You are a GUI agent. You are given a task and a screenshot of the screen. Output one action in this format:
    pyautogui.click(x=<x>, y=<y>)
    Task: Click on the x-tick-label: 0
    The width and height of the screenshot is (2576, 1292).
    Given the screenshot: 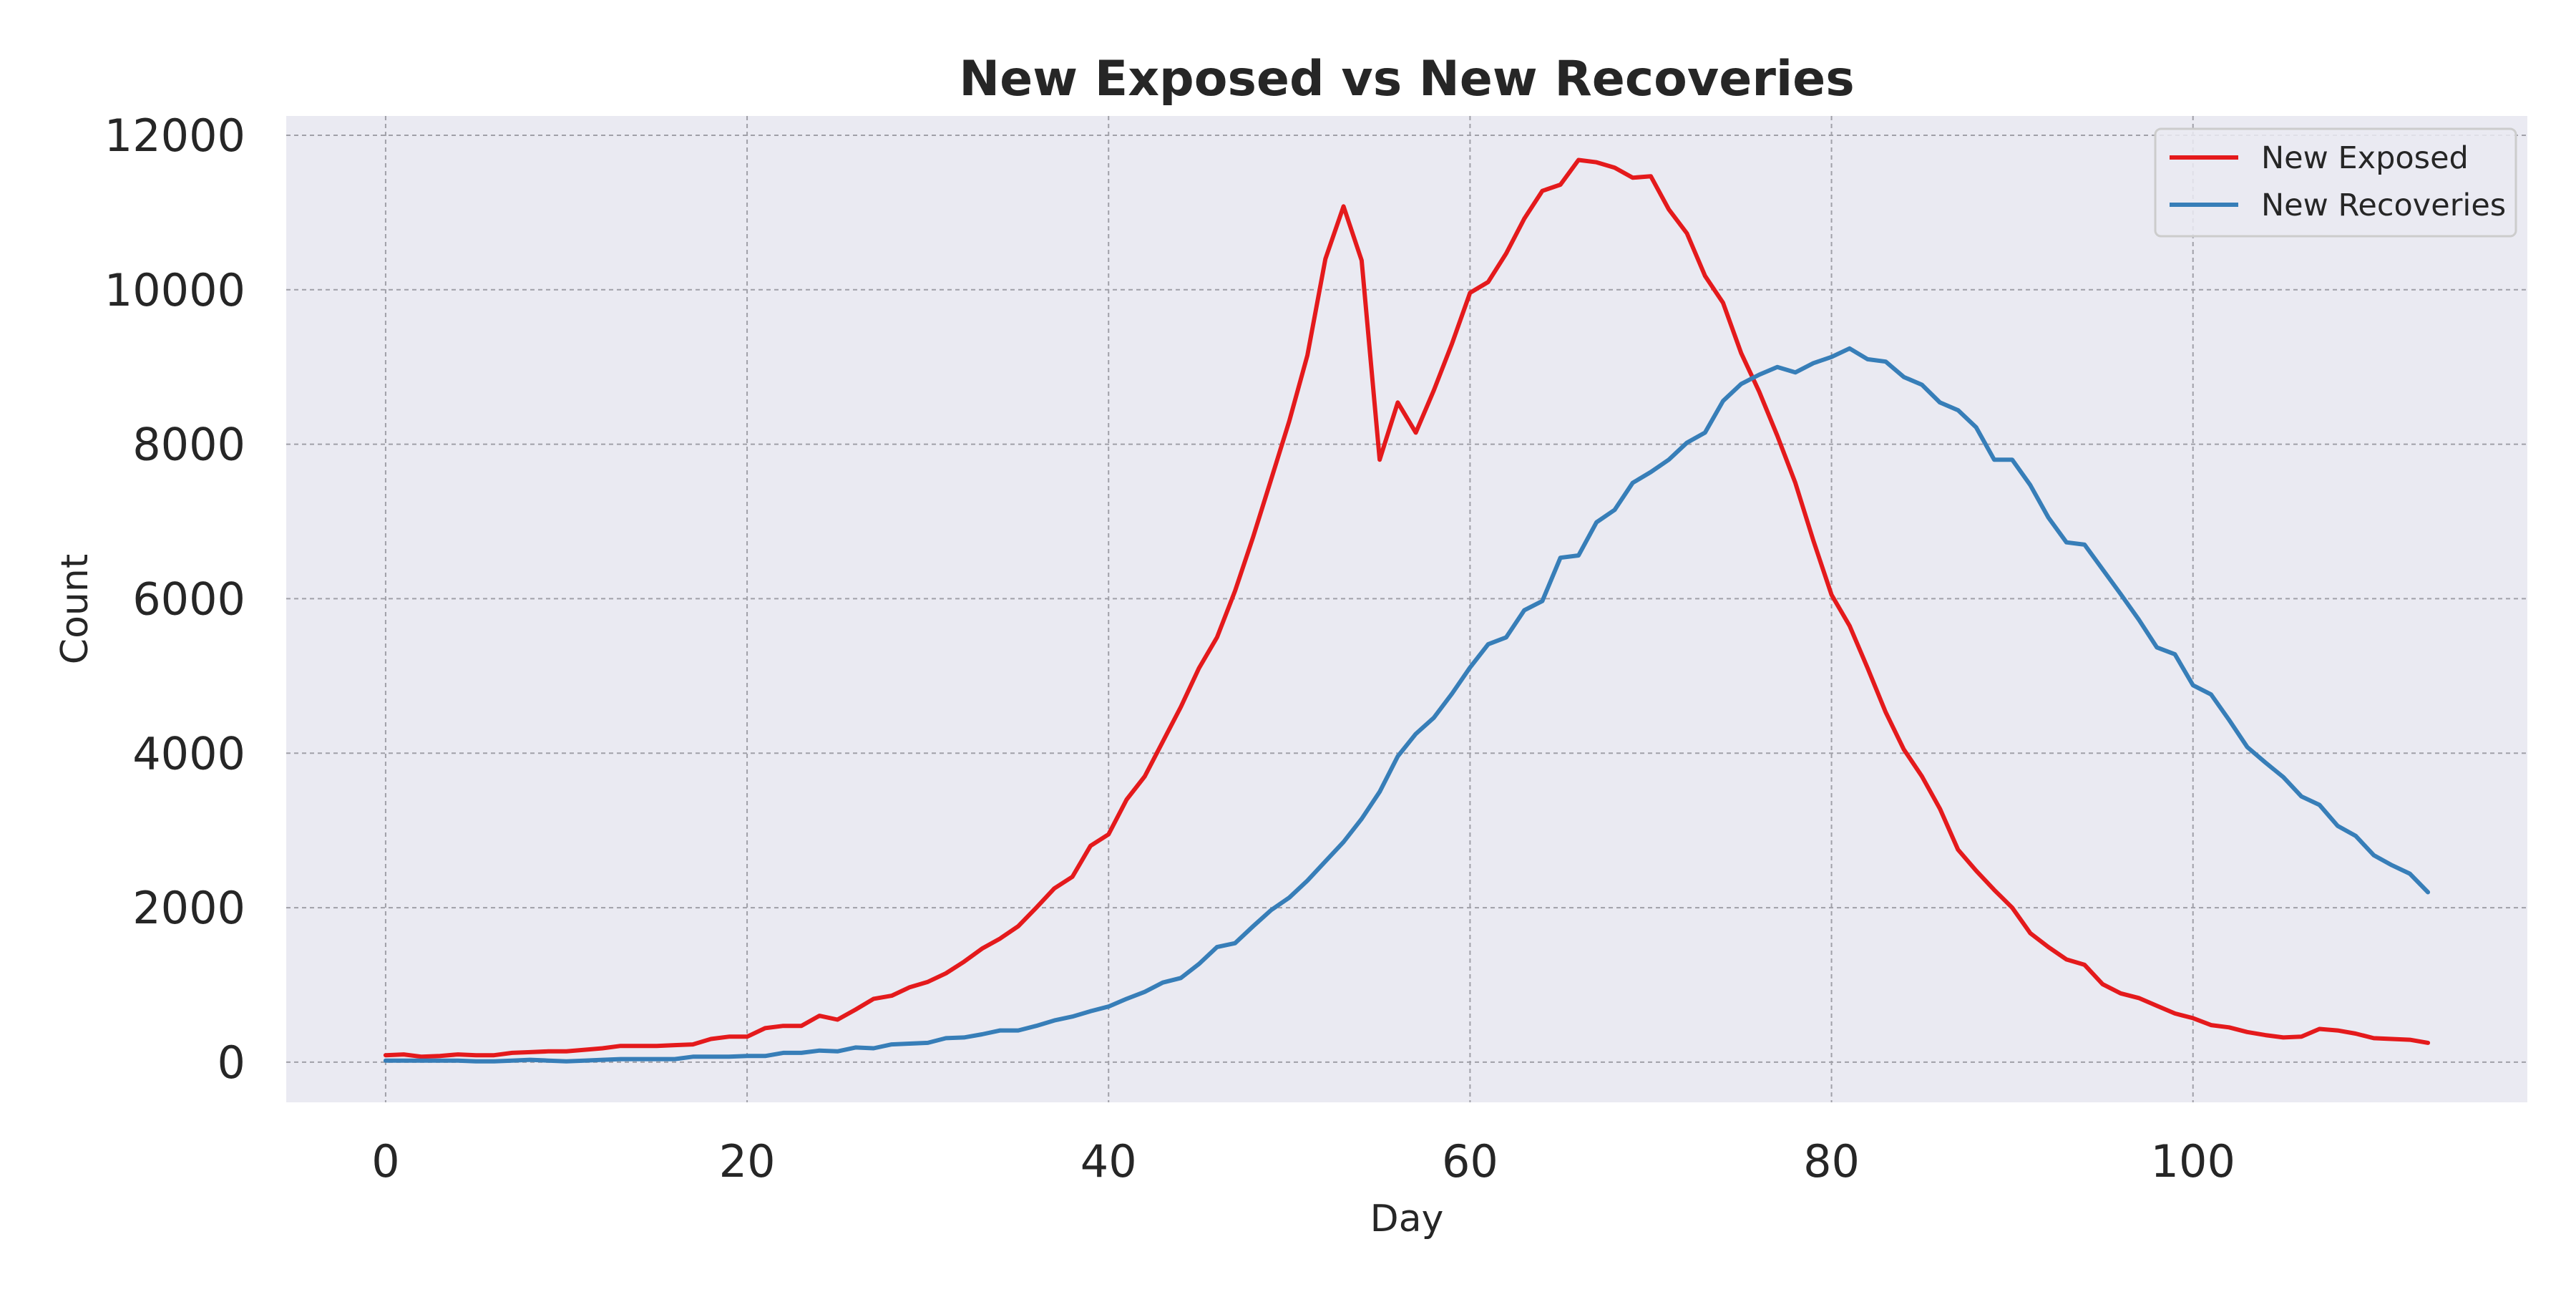 What is the action you would take?
    pyautogui.click(x=385, y=1161)
    